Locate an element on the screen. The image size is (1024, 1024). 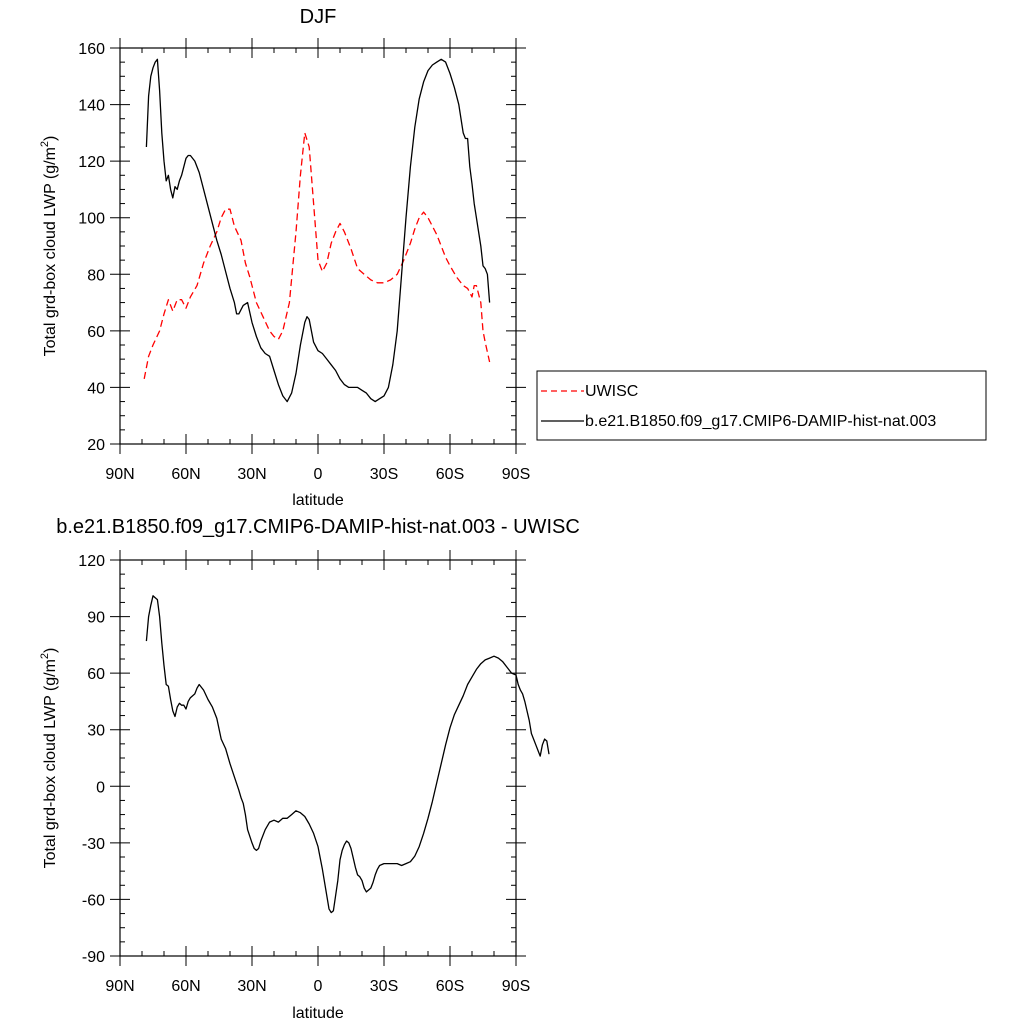
bottom-y-tick-label: -30 is located at coordinates (93, 844).